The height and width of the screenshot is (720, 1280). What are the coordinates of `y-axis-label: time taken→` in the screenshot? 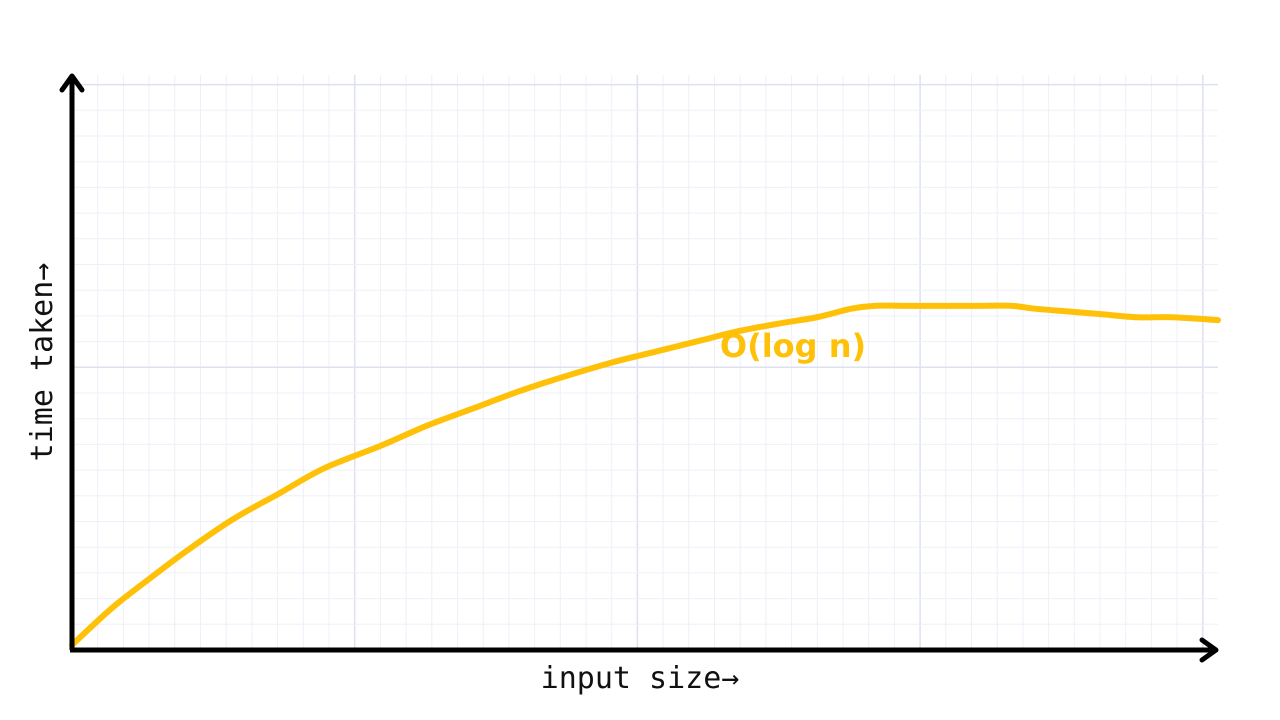 It's located at (42, 362).